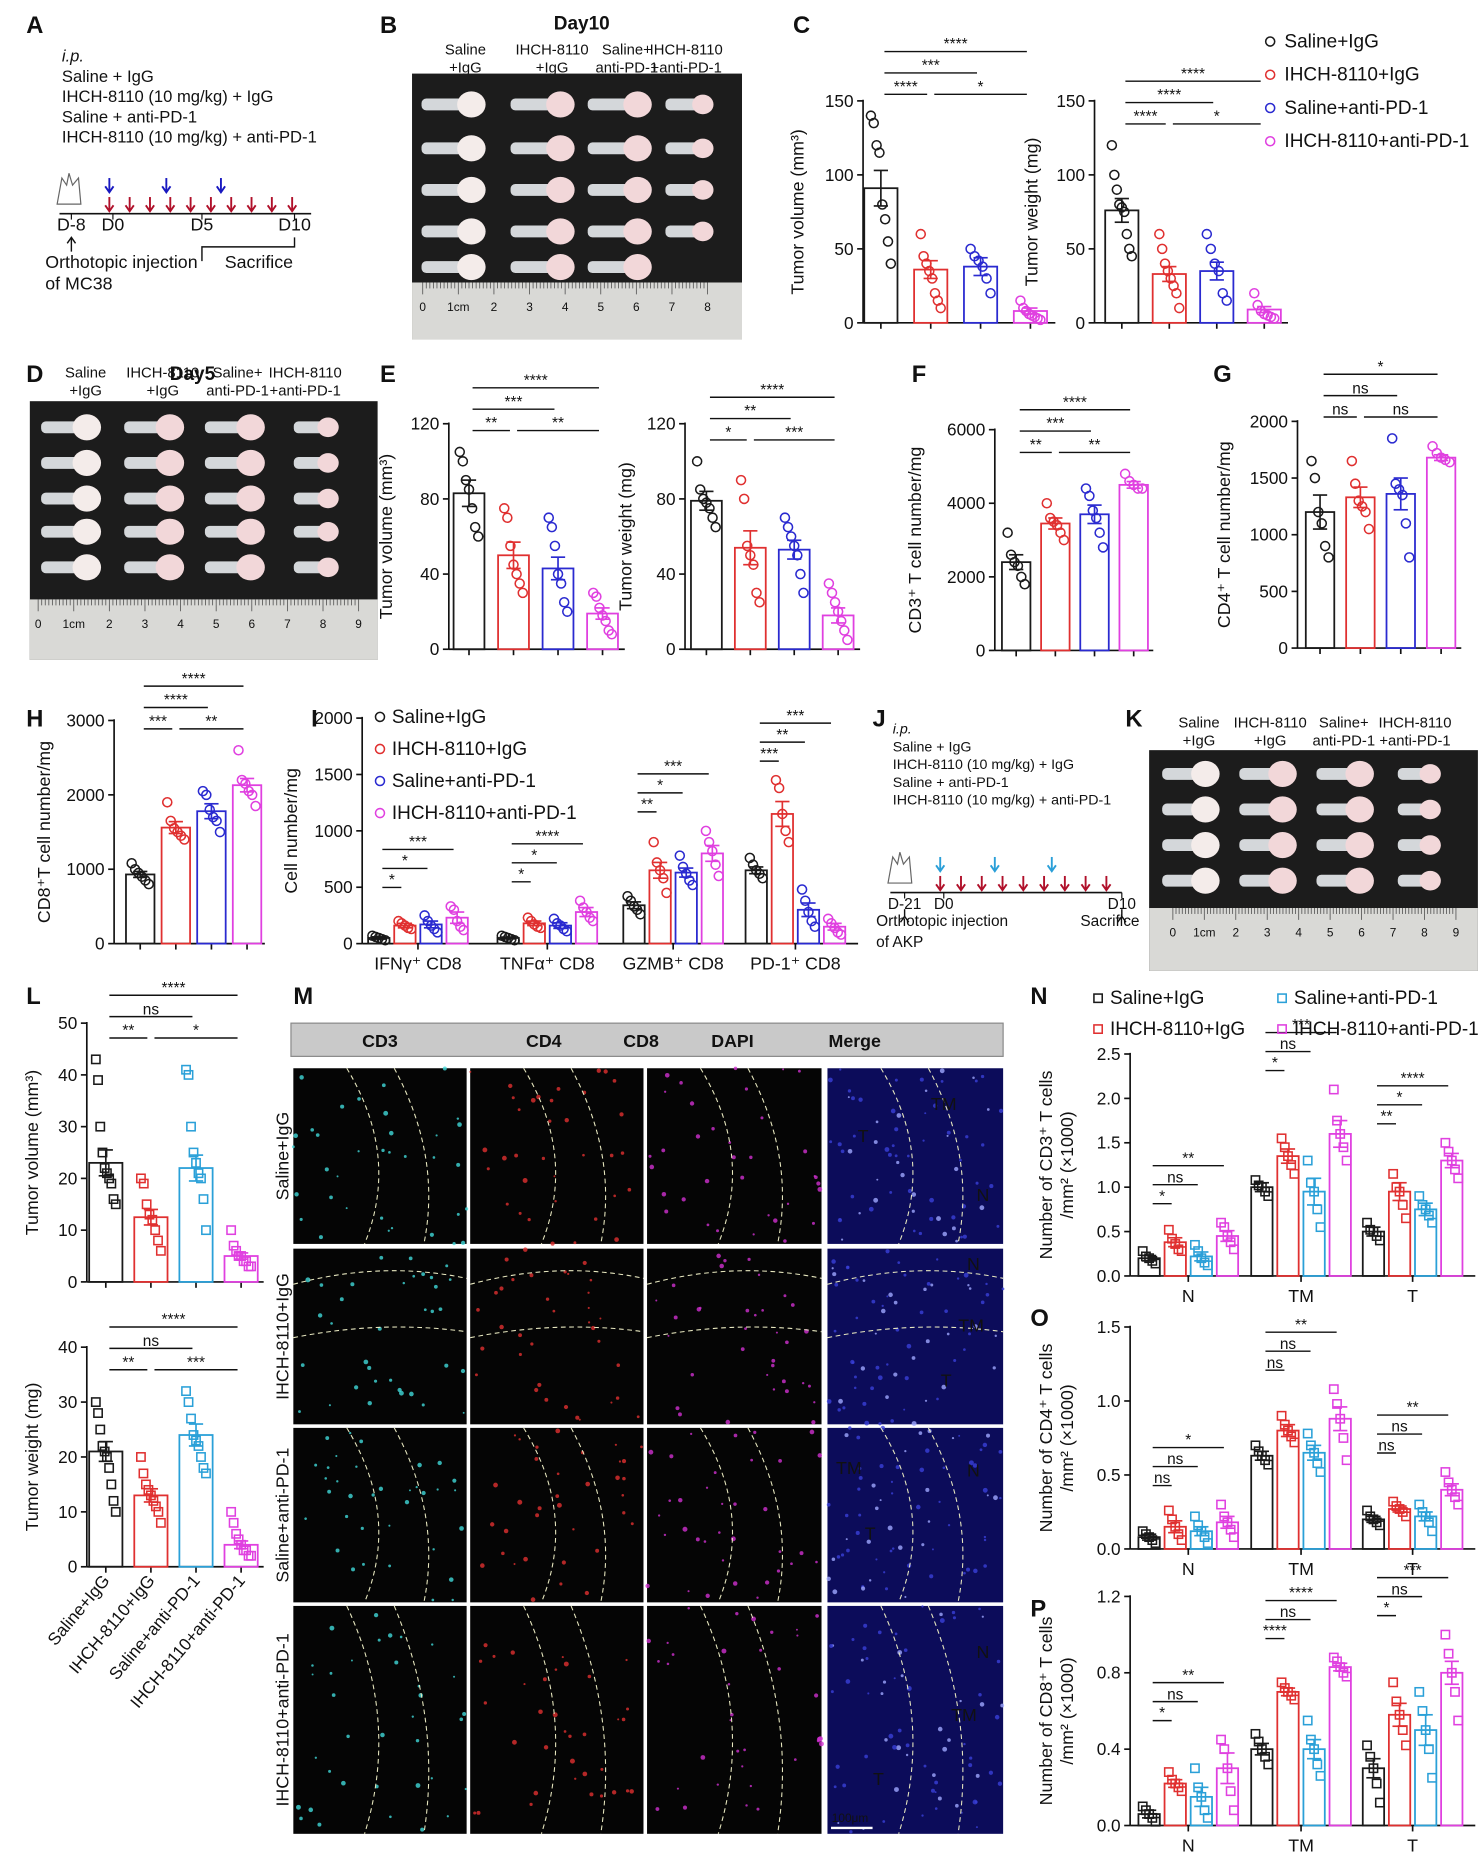 This screenshot has height=1854, width=1484. I want to click on y-tick-label: 20, so click(67, 1457).